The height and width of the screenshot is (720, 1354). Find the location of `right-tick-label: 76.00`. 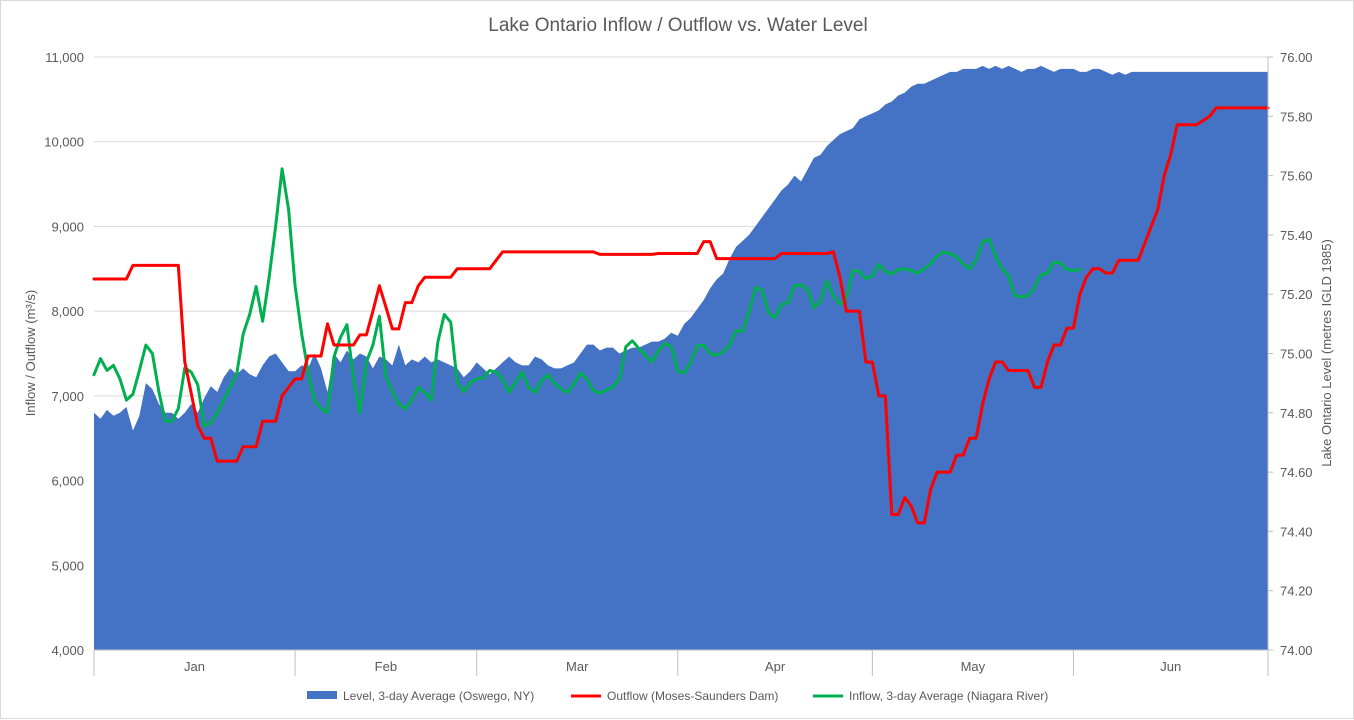

right-tick-label: 76.00 is located at coordinates (1296, 57).